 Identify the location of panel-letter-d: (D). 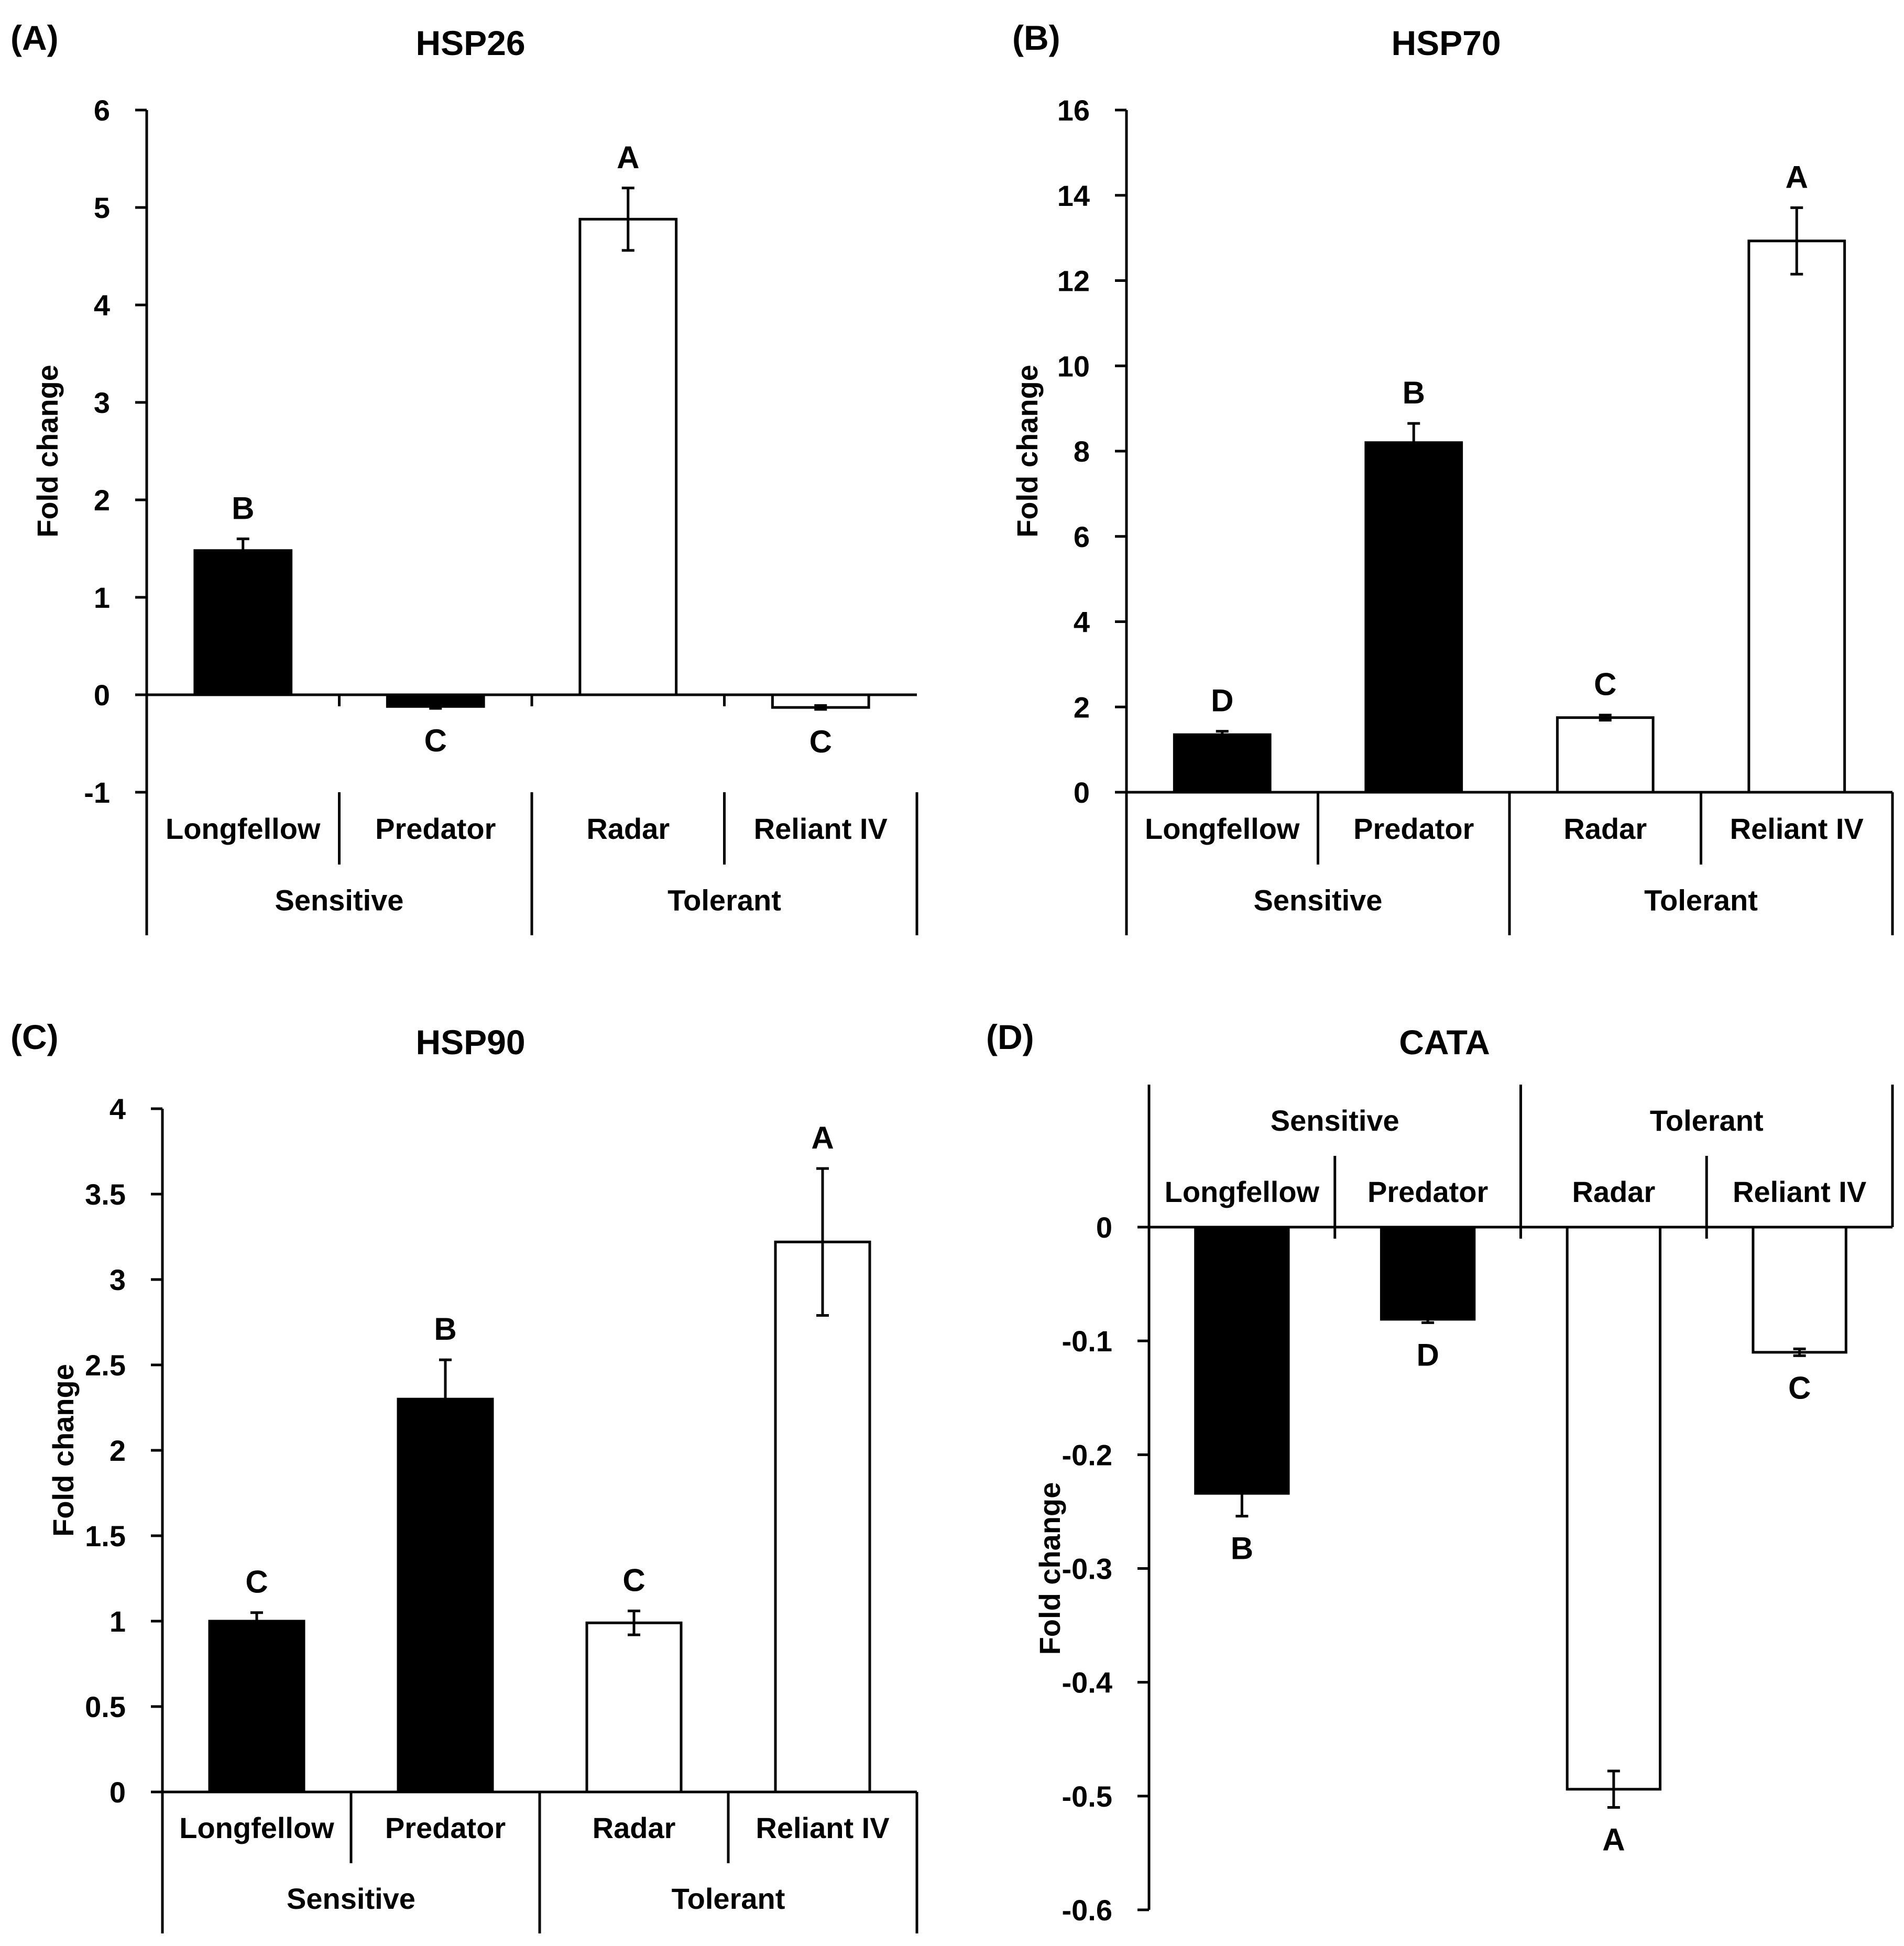
(1010, 1037).